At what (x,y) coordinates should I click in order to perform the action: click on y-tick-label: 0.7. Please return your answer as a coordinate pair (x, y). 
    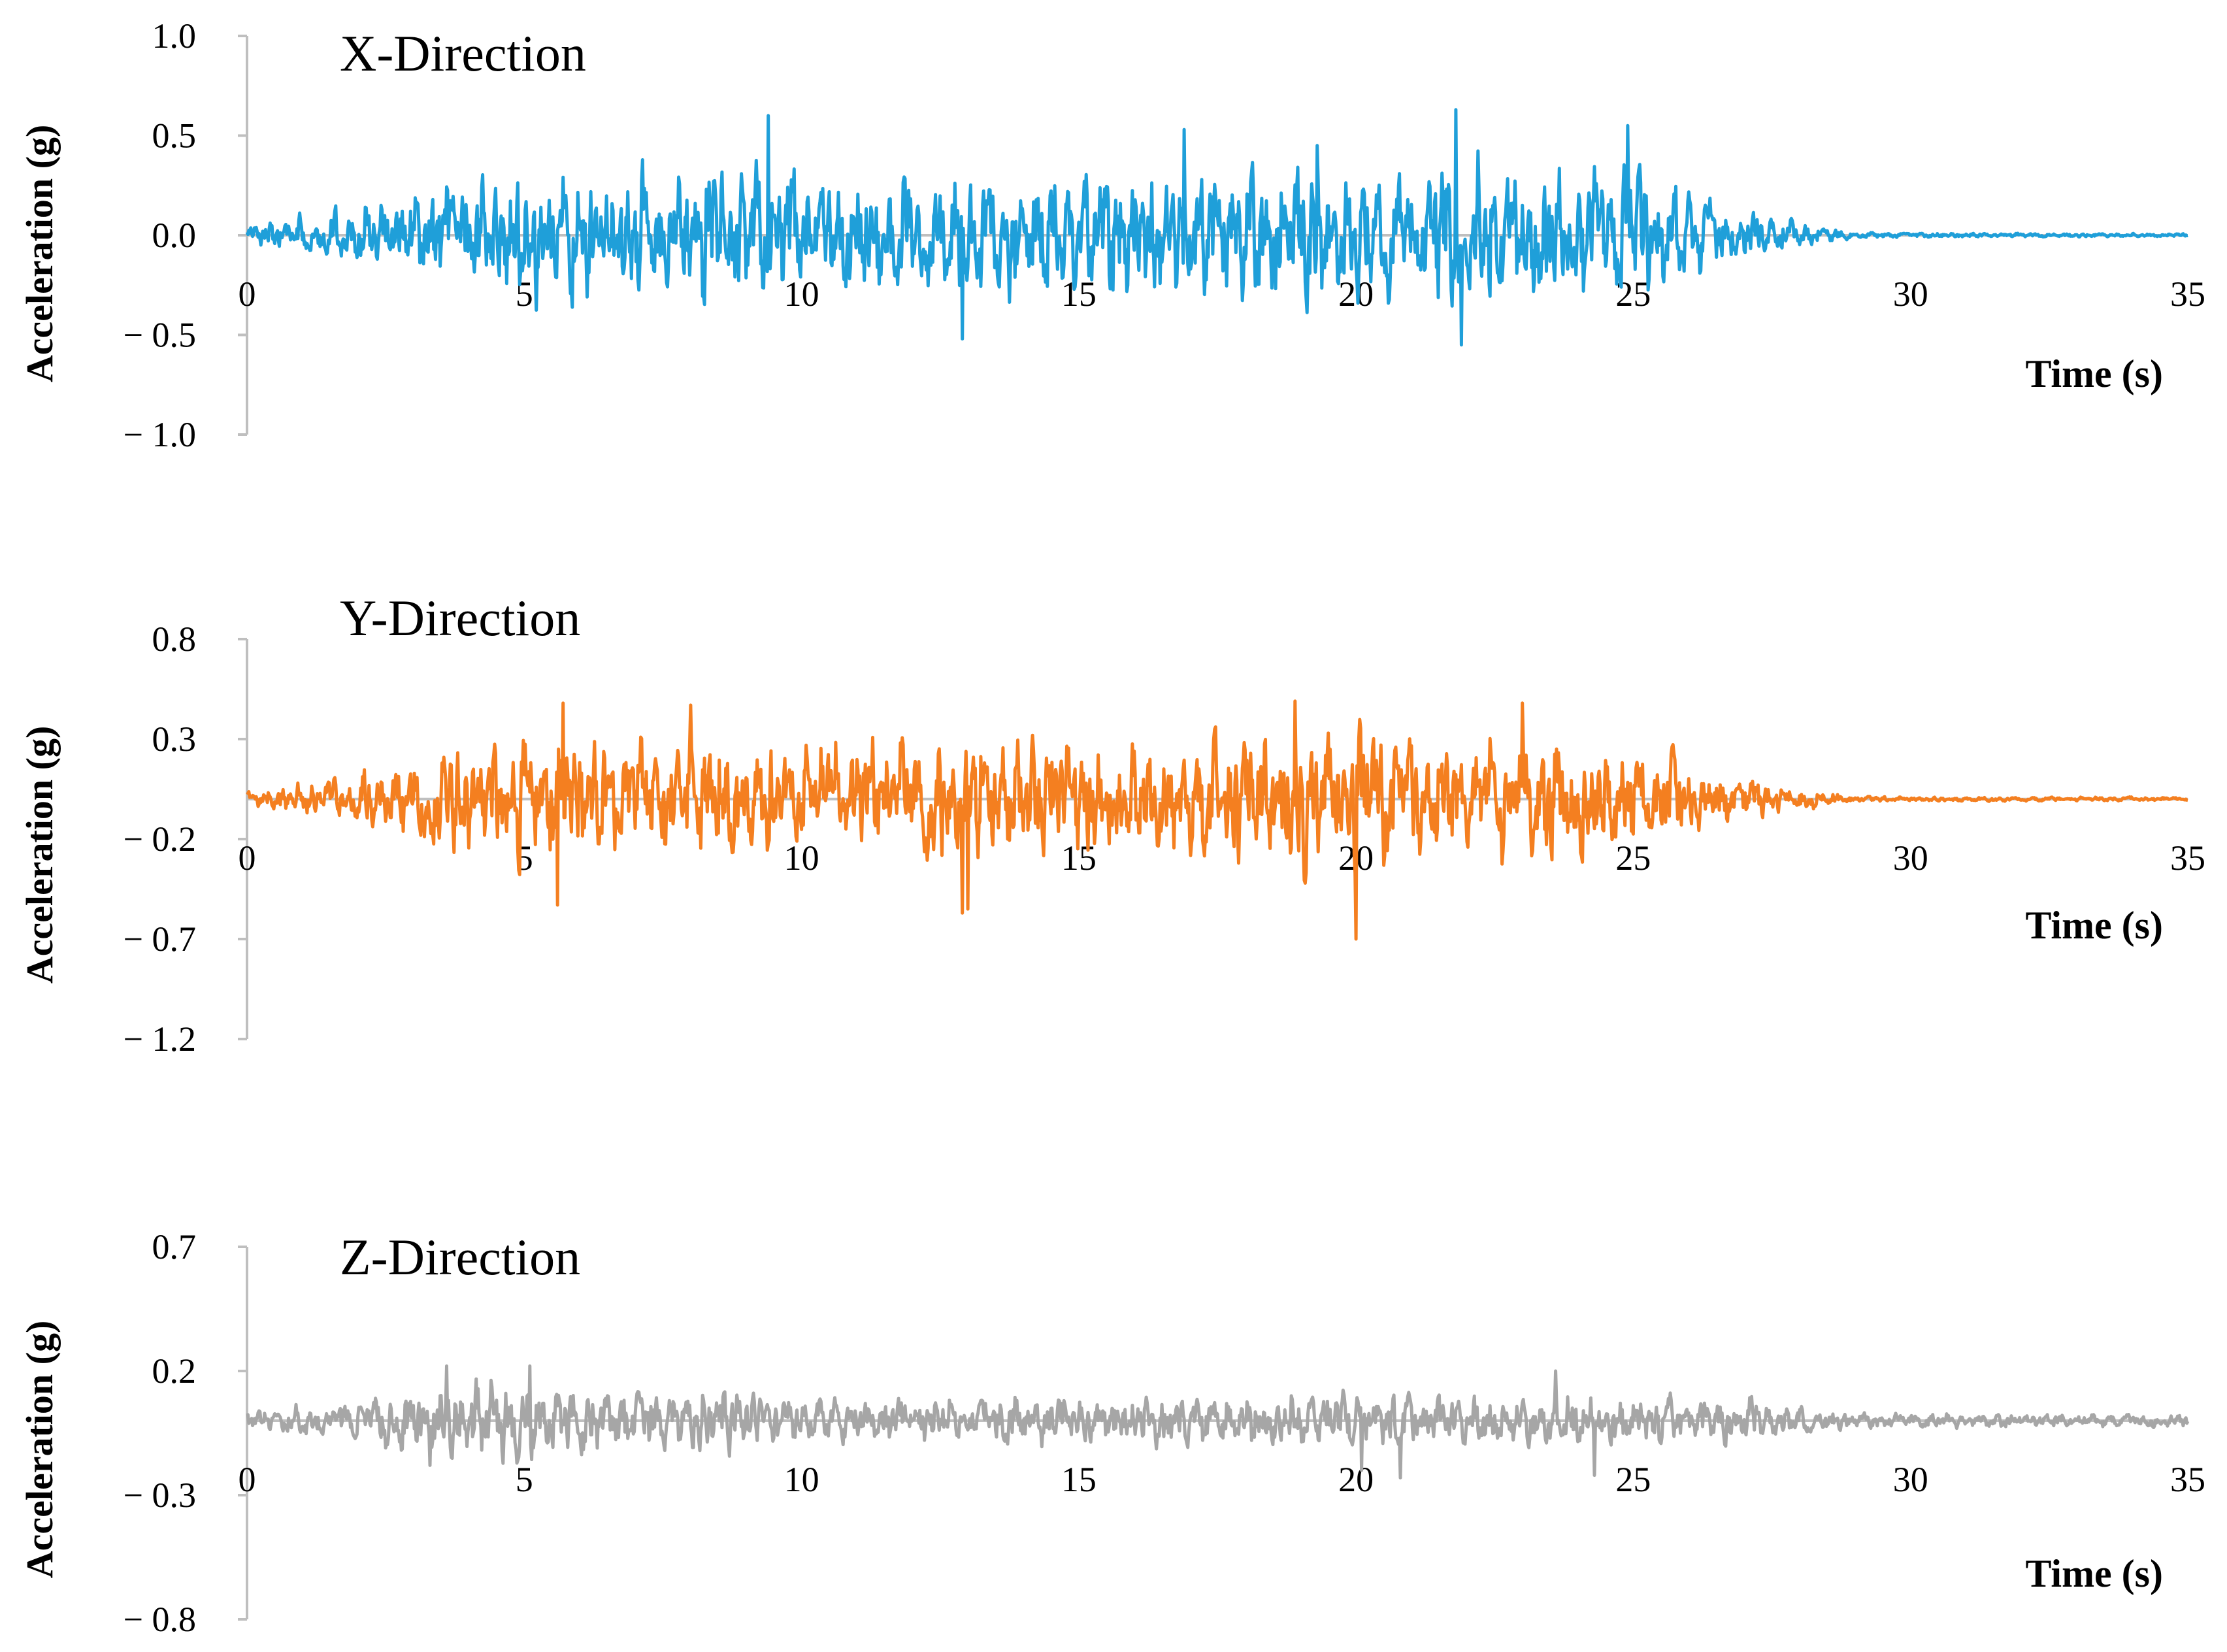
    Looking at the image, I should click on (174, 1246).